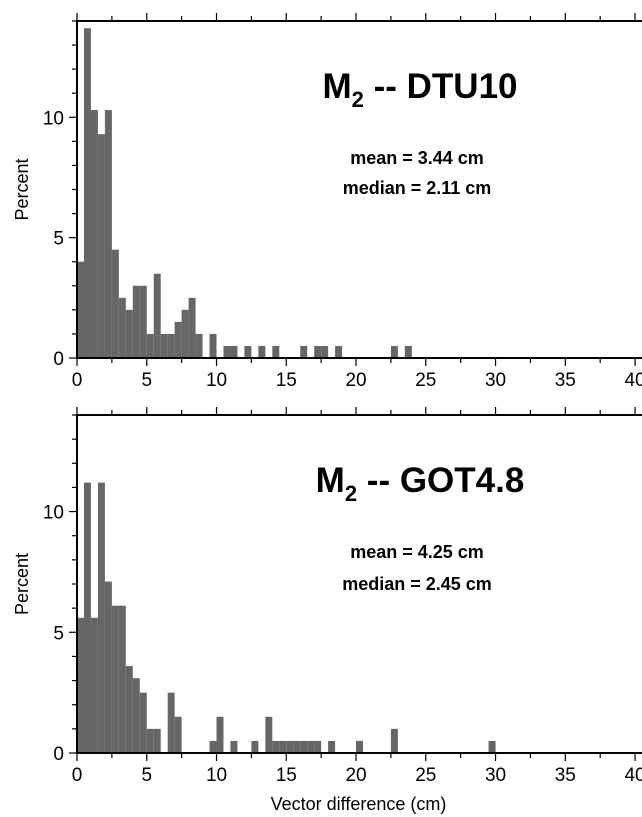  I want to click on median-label: median = 2.45 cm, so click(417, 584).